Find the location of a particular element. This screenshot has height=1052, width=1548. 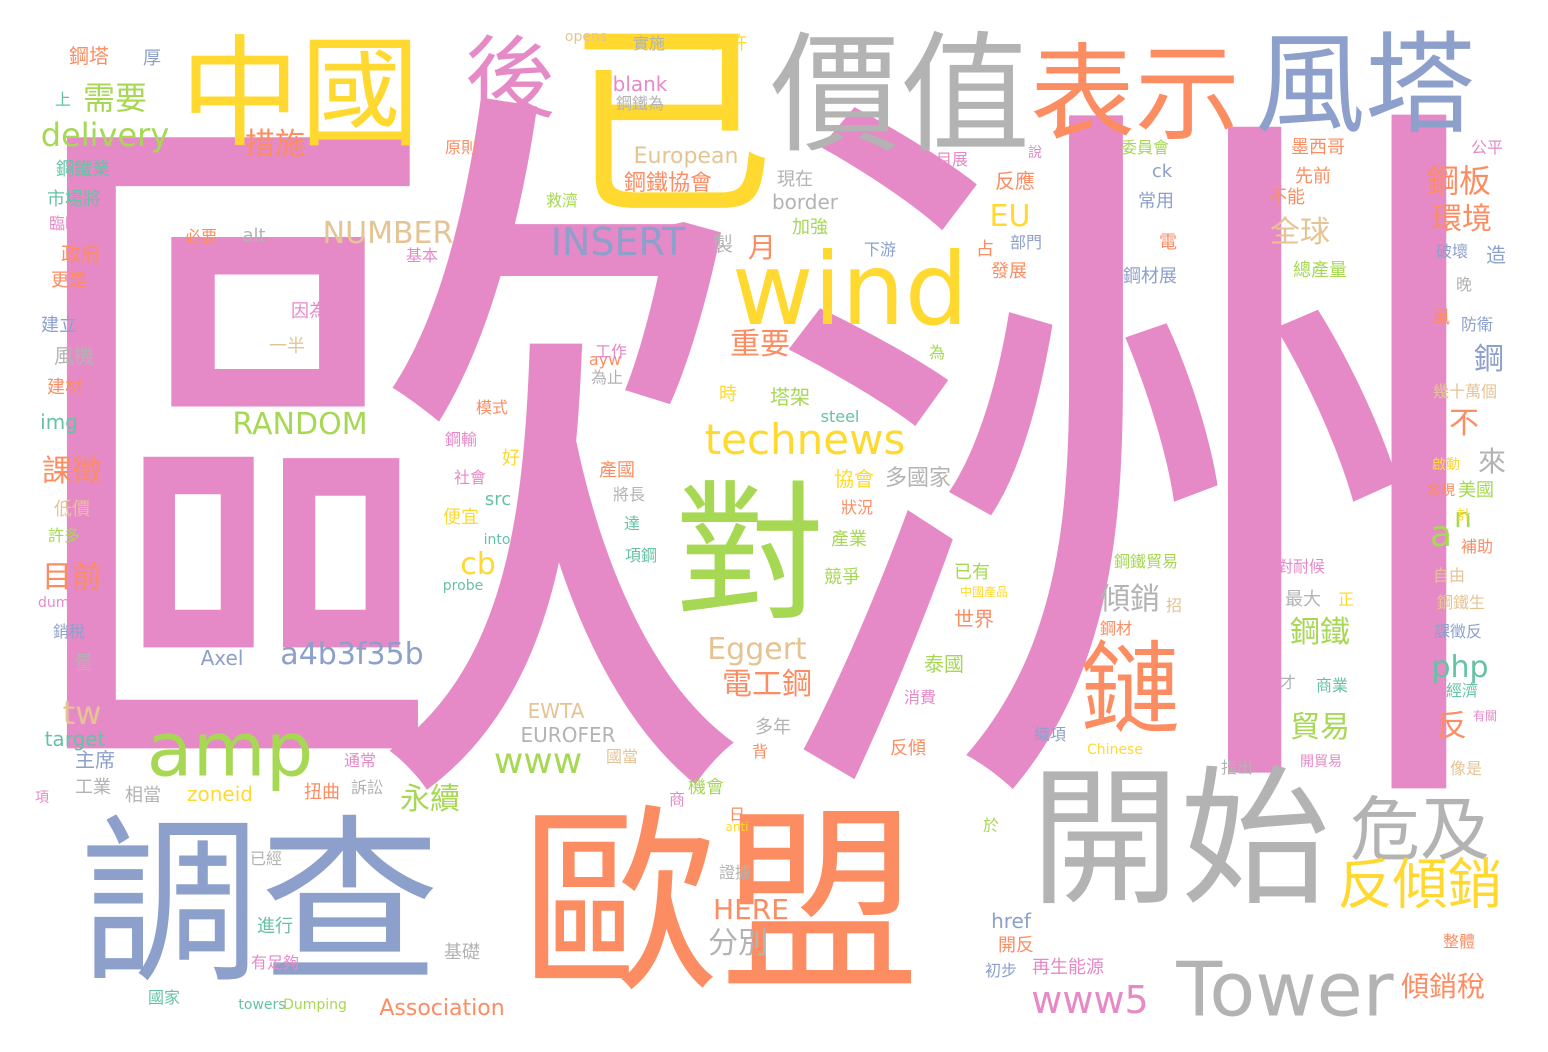

word-cloud-word: wind is located at coordinates (850, 289).